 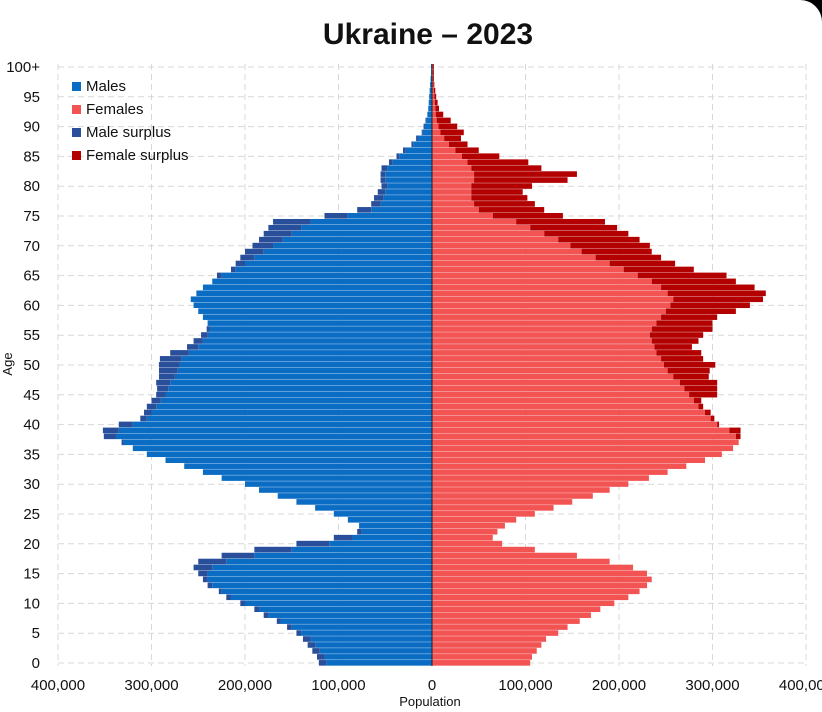 I want to click on x-tick-label: 0, so click(x=432, y=685).